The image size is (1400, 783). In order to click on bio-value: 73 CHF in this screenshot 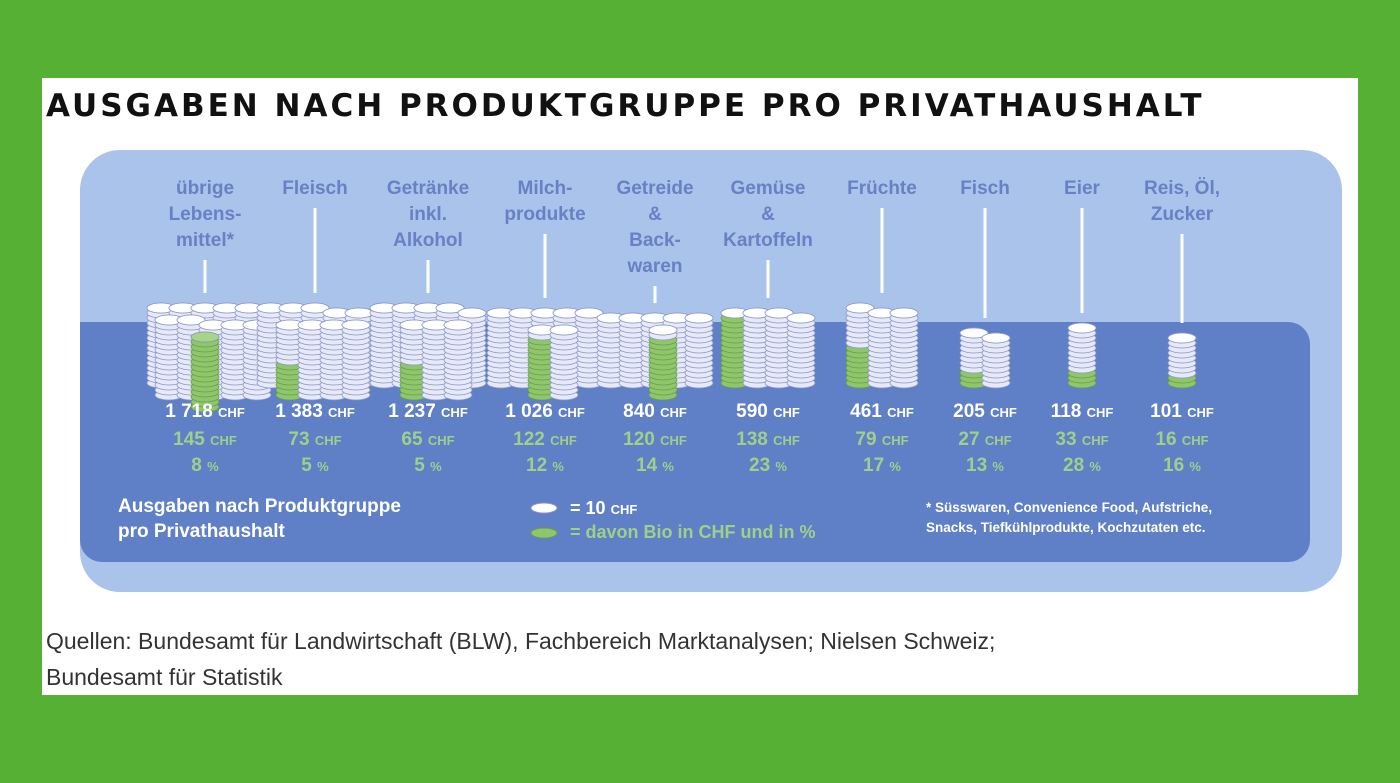, I will do `click(315, 439)`.